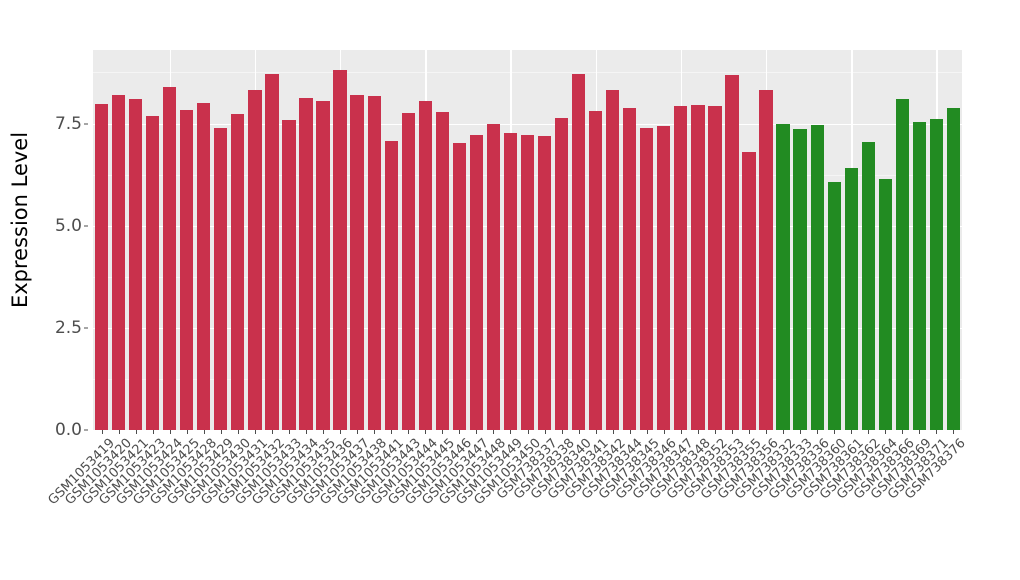  Describe the element at coordinates (68, 327) in the screenshot. I see `y-tick-label: 2.5` at that location.